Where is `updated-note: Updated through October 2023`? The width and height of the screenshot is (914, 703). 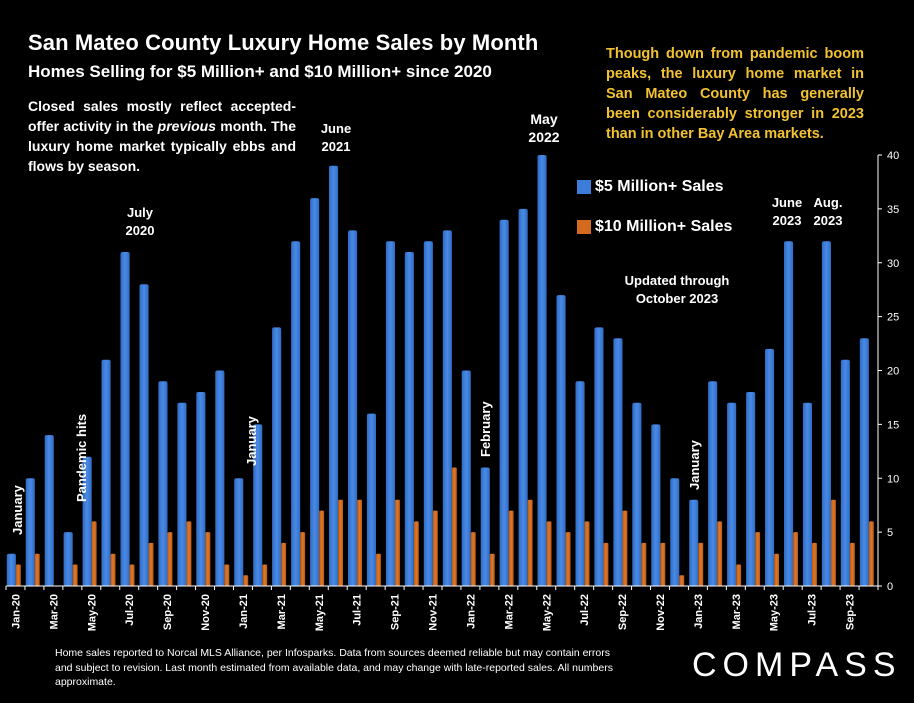 updated-note: Updated through October 2023 is located at coordinates (677, 289).